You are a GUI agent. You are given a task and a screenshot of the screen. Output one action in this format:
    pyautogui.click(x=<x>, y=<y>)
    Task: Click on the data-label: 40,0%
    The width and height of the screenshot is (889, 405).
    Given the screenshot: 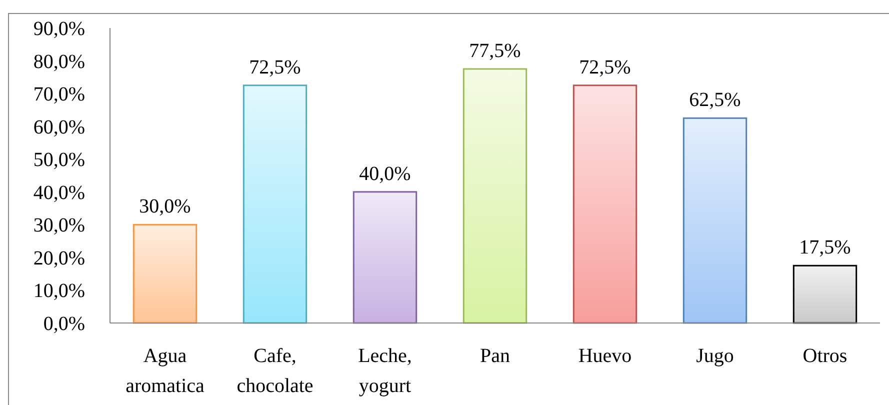 What is the action you would take?
    pyautogui.click(x=385, y=173)
    